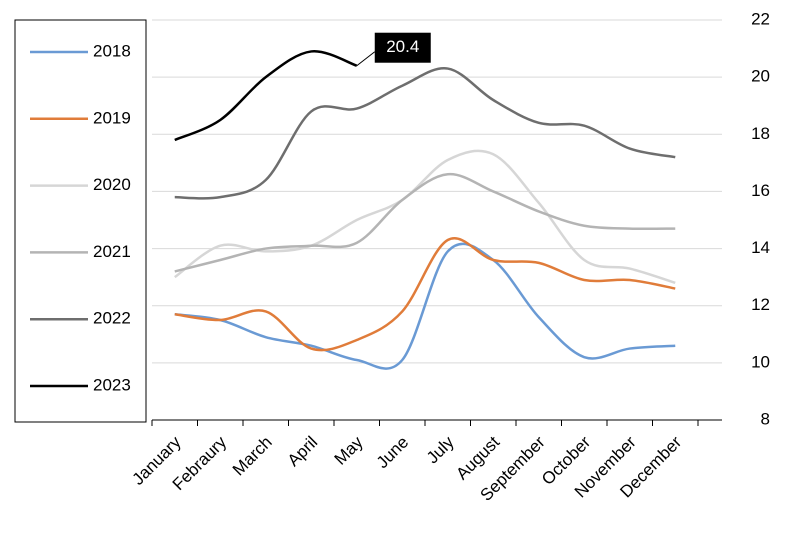 The image size is (790, 547). I want to click on legend-label: 2020, so click(112, 184).